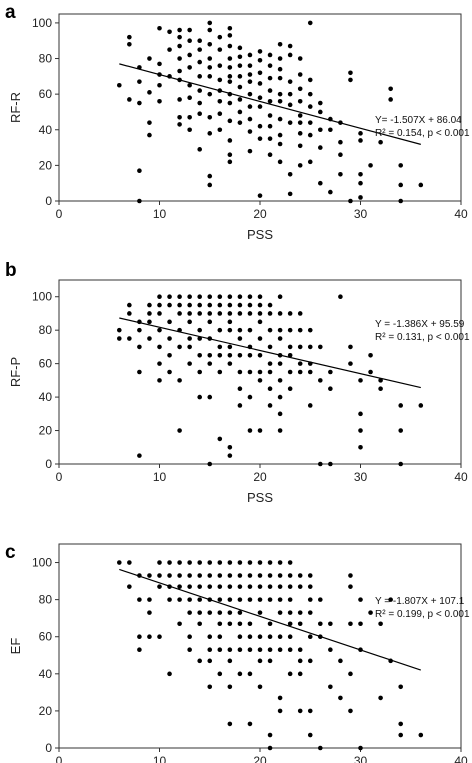 The image size is (472, 763). What do you see at coordinates (15, 107) in the screenshot?
I see `y-axis-label: RF-R` at bounding box center [15, 107].